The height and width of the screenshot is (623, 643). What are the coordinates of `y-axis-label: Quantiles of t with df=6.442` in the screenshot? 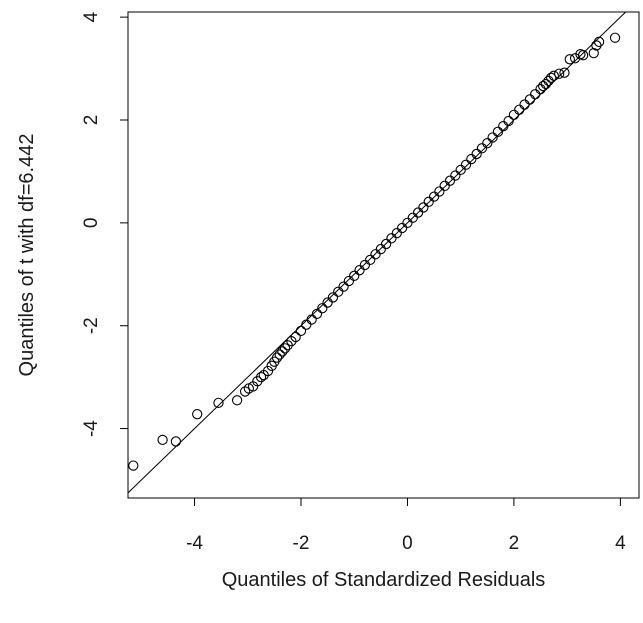 It's located at (27, 255).